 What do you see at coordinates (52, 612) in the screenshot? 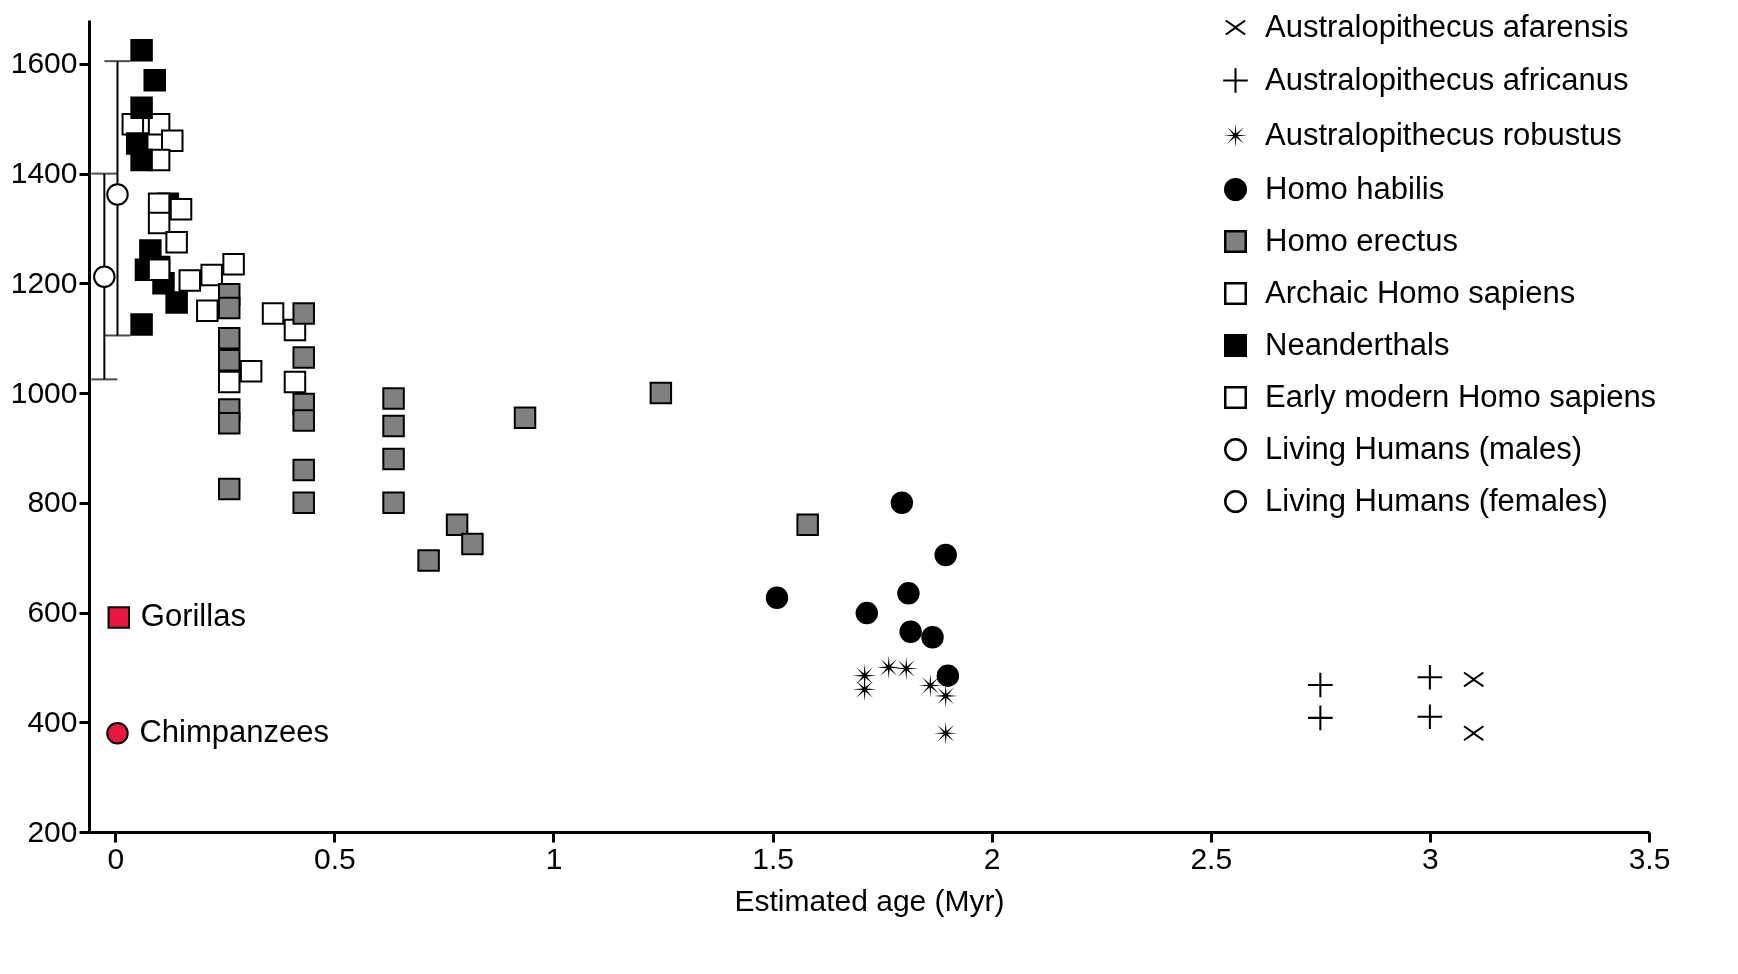
I see `y-tick-label: 600` at bounding box center [52, 612].